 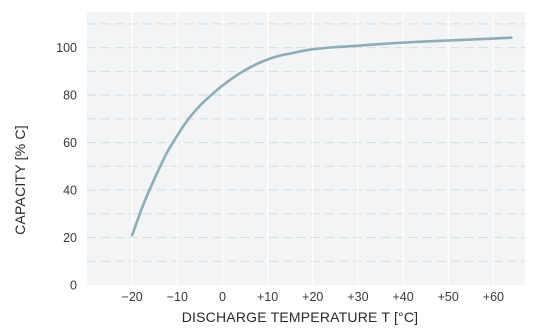 What do you see at coordinates (66, 48) in the screenshot?
I see `y-tick-label: 100` at bounding box center [66, 48].